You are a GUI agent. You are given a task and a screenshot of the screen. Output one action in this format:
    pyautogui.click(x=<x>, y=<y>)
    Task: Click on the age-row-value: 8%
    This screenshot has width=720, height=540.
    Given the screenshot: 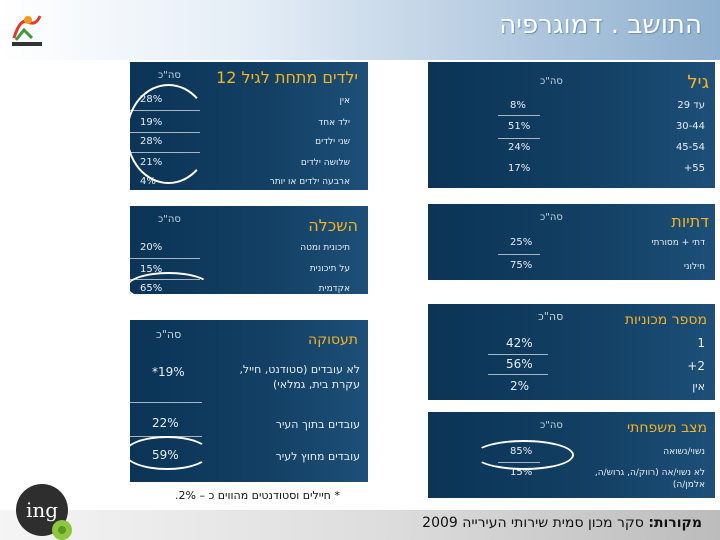 What is the action you would take?
    pyautogui.click(x=518, y=105)
    